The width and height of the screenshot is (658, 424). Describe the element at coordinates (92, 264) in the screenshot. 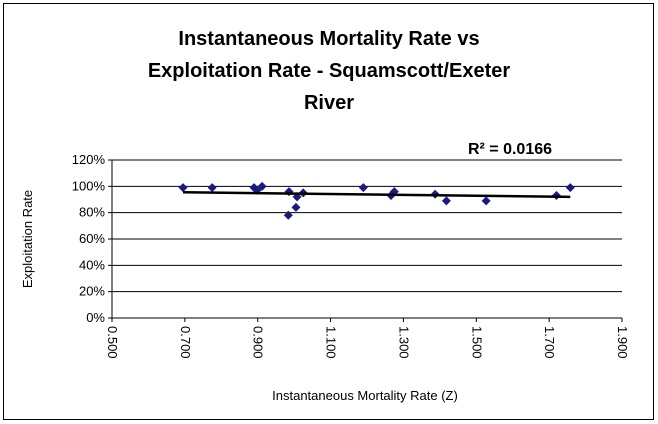

I see `y-tick-label: 40%` at that location.